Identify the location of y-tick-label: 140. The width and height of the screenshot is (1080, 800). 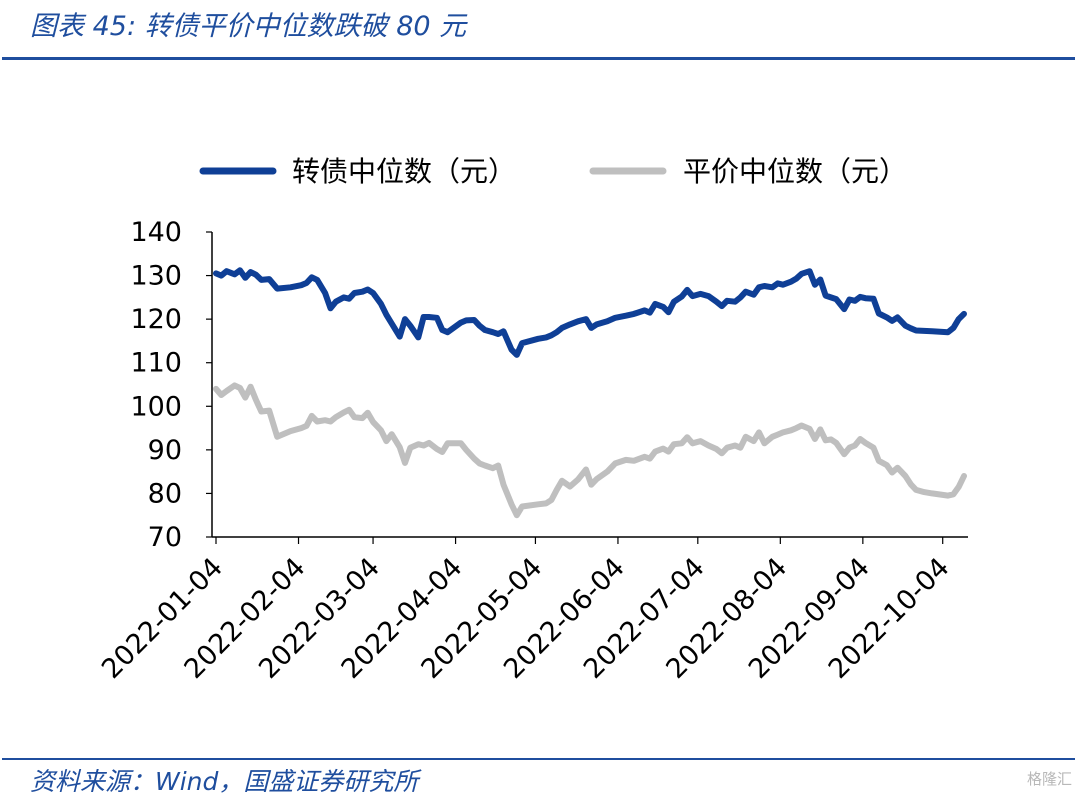
(156, 232).